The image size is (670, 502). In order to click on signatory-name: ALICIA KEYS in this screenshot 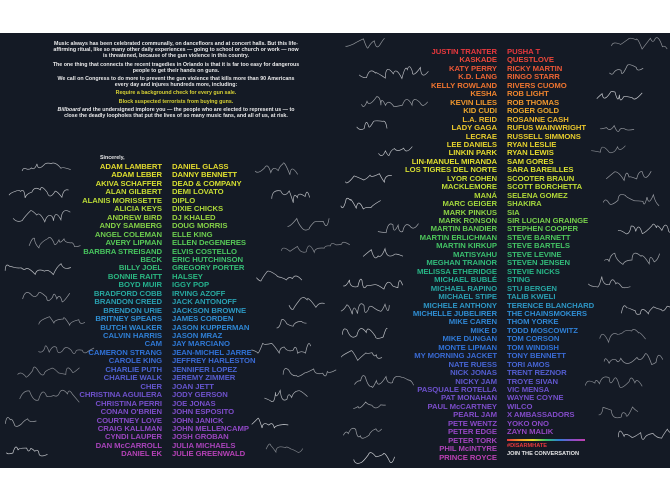, I will do `click(138, 209)`.